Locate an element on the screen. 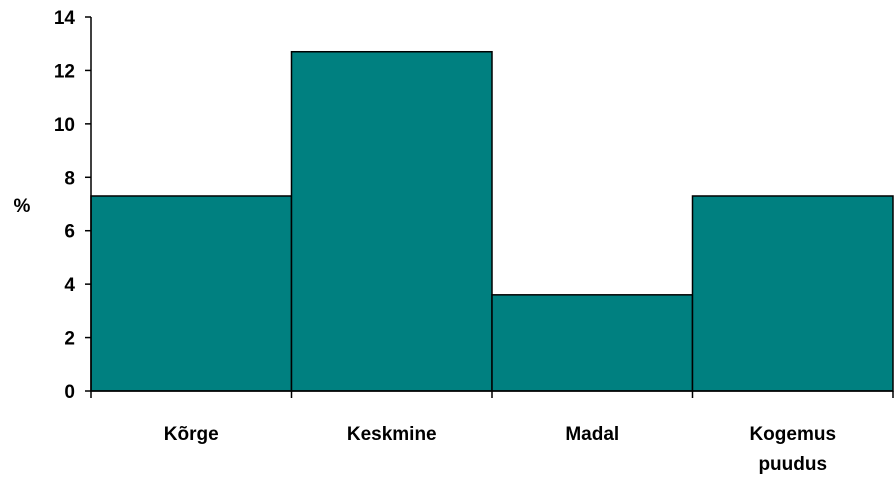  x-labels-group: Kõrge Keskmine Madal Kogemus puudus is located at coordinates (500, 449).